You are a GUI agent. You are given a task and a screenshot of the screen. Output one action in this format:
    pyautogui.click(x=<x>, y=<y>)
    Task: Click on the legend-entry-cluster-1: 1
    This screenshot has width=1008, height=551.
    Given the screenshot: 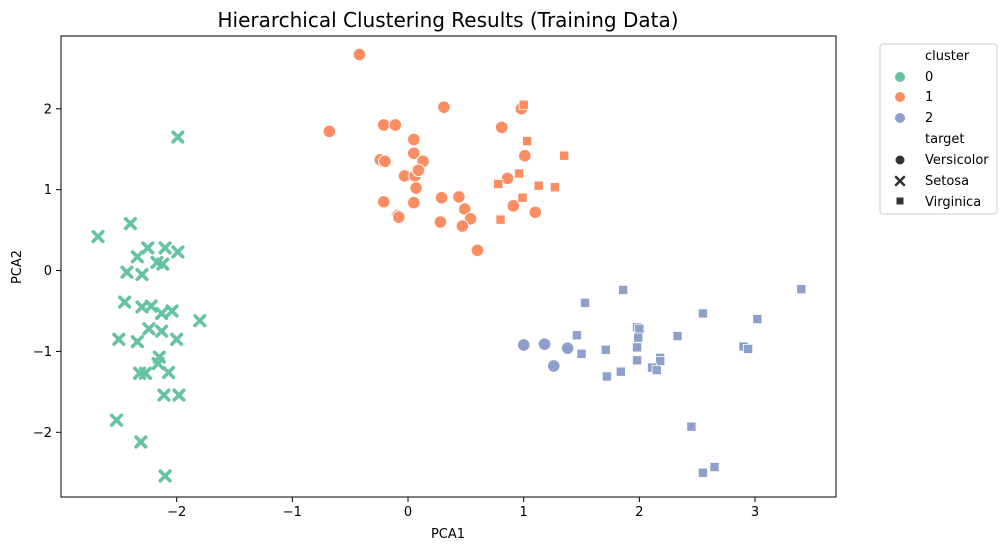 What is the action you would take?
    pyautogui.click(x=914, y=97)
    